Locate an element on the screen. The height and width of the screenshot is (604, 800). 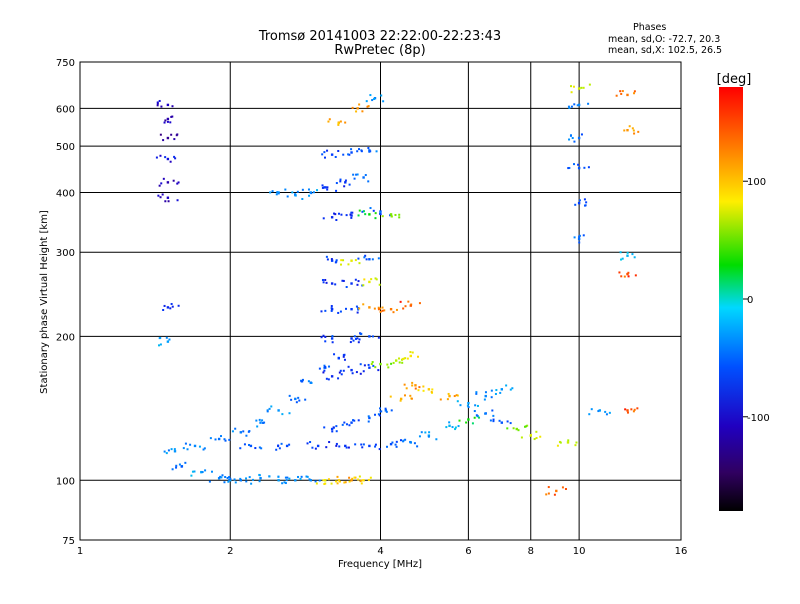
colorbar-ticks: 100 0 -100 is located at coordinates (756, 300).